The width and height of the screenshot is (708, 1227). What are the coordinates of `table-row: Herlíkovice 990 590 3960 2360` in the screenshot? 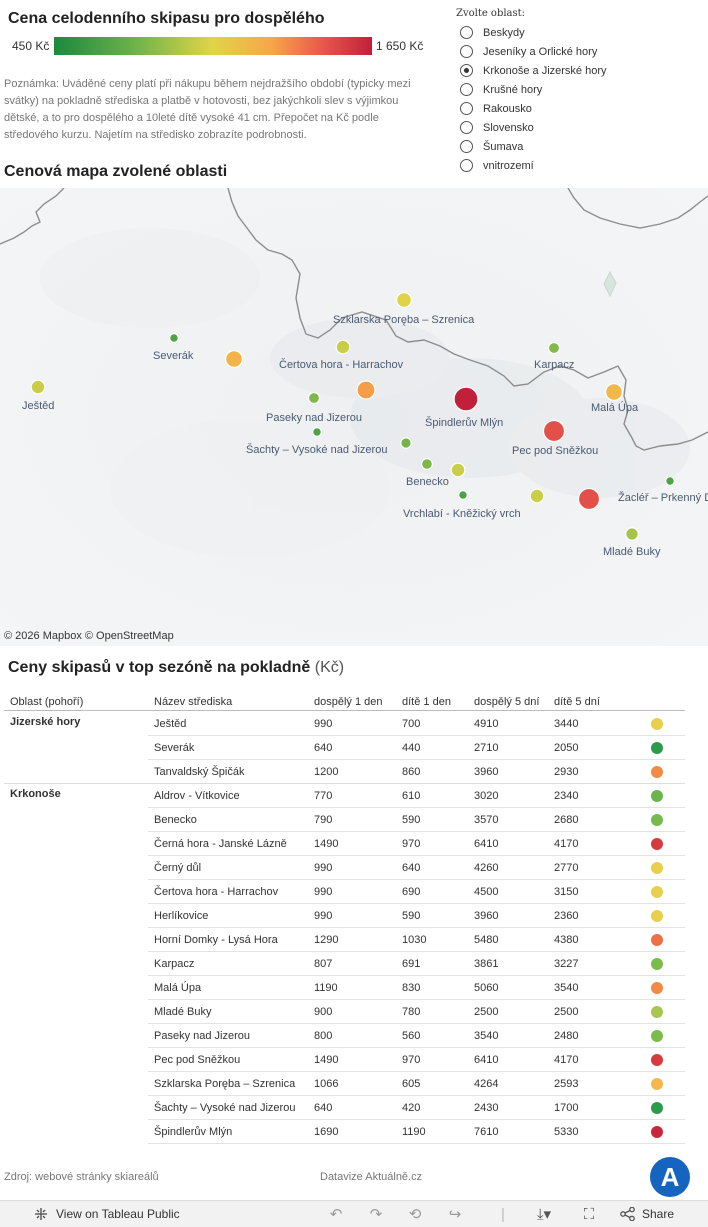 It's located at (416, 916).